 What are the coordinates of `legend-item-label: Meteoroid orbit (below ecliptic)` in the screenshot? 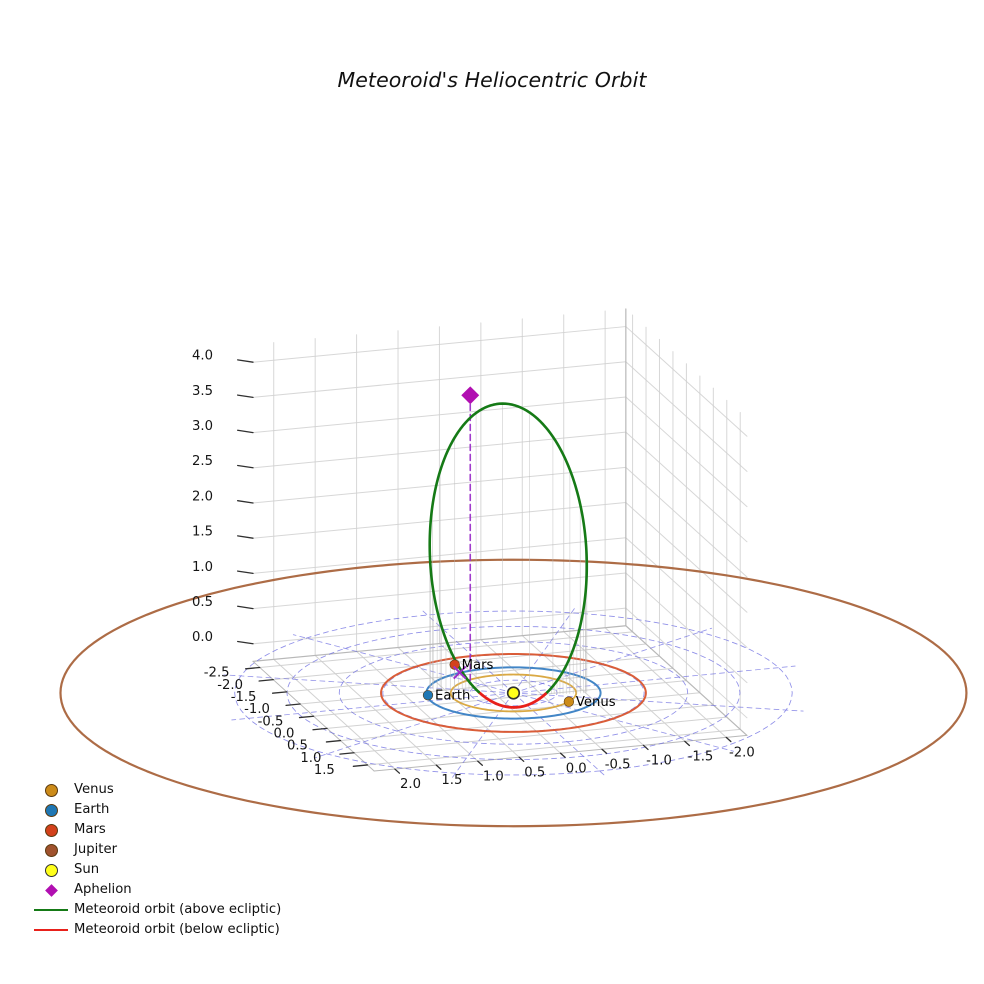 It's located at (177, 929).